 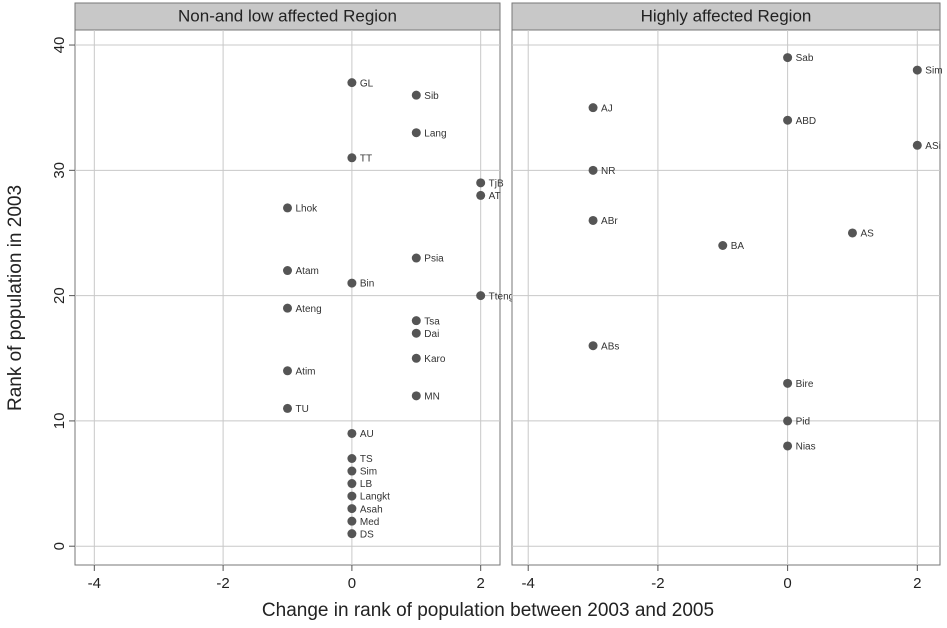 What do you see at coordinates (15, 298) in the screenshot?
I see `y-axis-title: Rank of population in 2003` at bounding box center [15, 298].